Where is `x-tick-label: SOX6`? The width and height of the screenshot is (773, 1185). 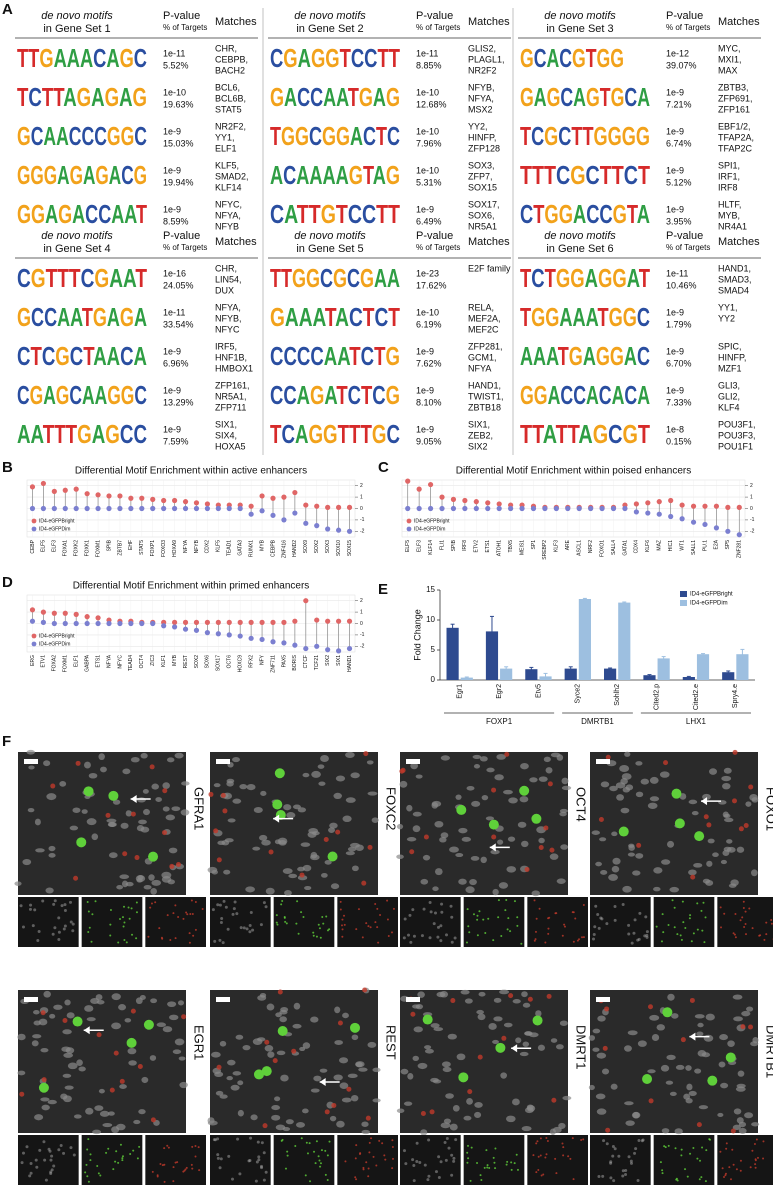
x-tick-label: SOX6 is located at coordinates (208, 662).